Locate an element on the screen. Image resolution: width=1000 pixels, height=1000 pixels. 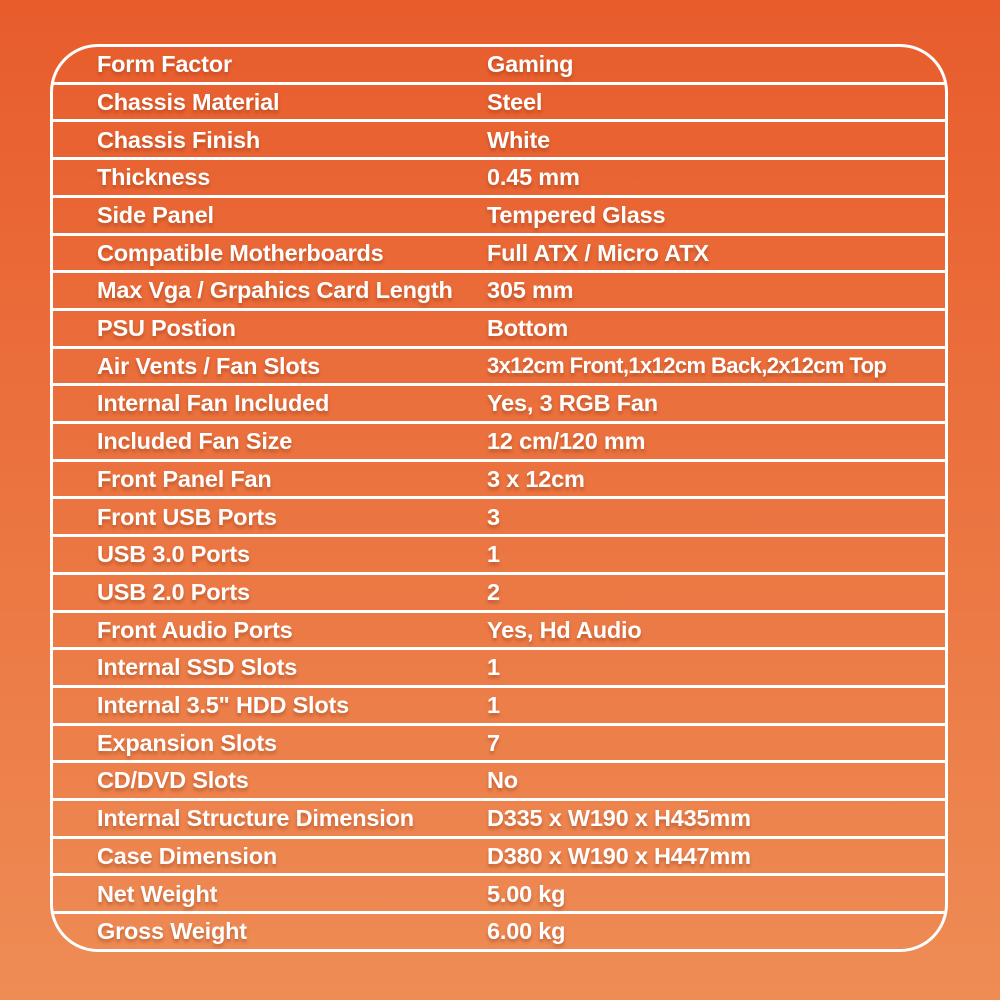
spec-value: Bottom is located at coordinates (528, 328).